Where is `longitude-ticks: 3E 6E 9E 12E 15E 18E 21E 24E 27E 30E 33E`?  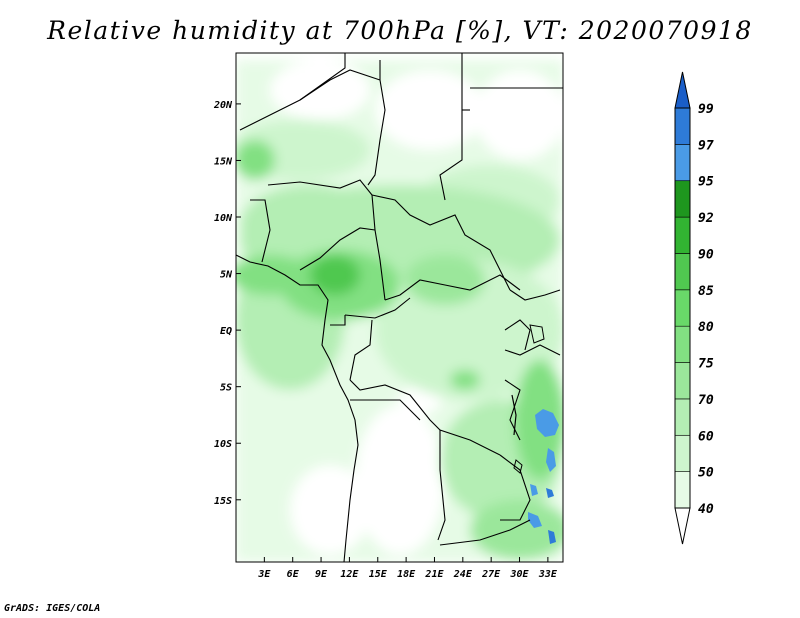
longitude-ticks: 3E 6E 9E 12E 15E 18E 21E 24E 27E 30E 33E is located at coordinates (407, 568).